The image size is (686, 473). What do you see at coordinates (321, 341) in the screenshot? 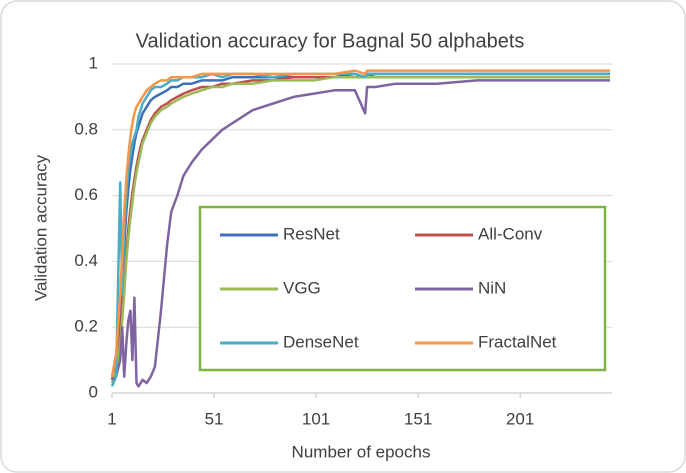
I see `legend-label: DenseNet` at bounding box center [321, 341].